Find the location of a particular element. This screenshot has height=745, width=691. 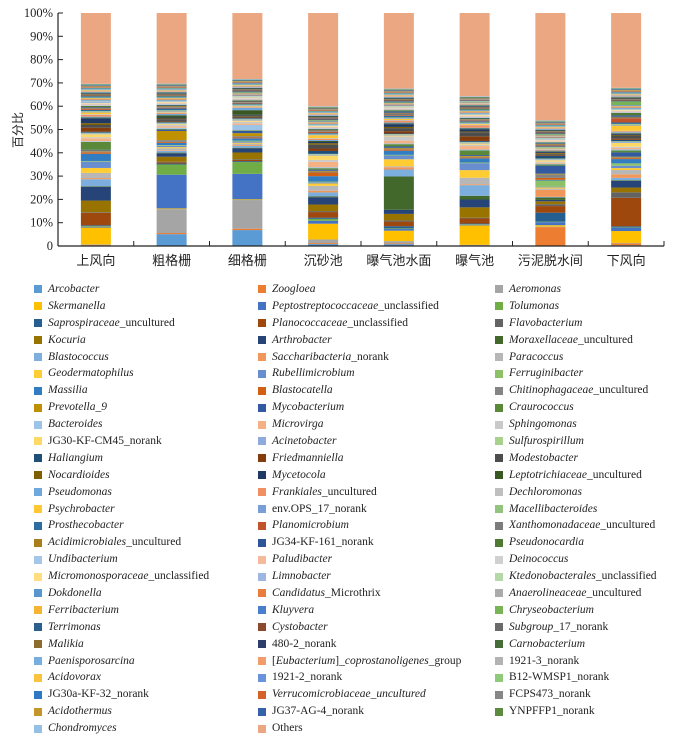

legend-label: Skermanella is located at coordinates (77, 305).